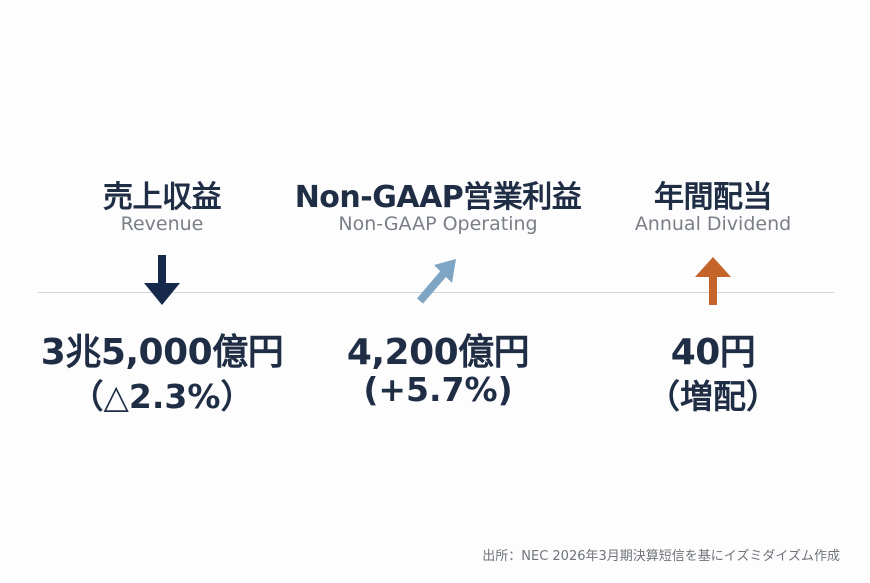 This screenshot has height=583, width=870. I want to click on metric-subtitle: Revenue, so click(162, 224).